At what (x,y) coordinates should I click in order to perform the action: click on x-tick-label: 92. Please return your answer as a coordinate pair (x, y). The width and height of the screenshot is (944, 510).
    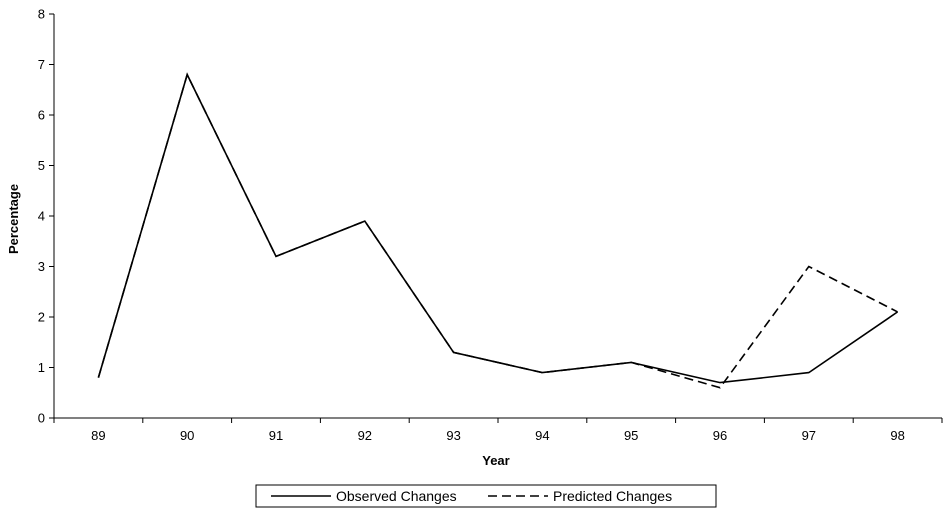
    Looking at the image, I should click on (365, 435).